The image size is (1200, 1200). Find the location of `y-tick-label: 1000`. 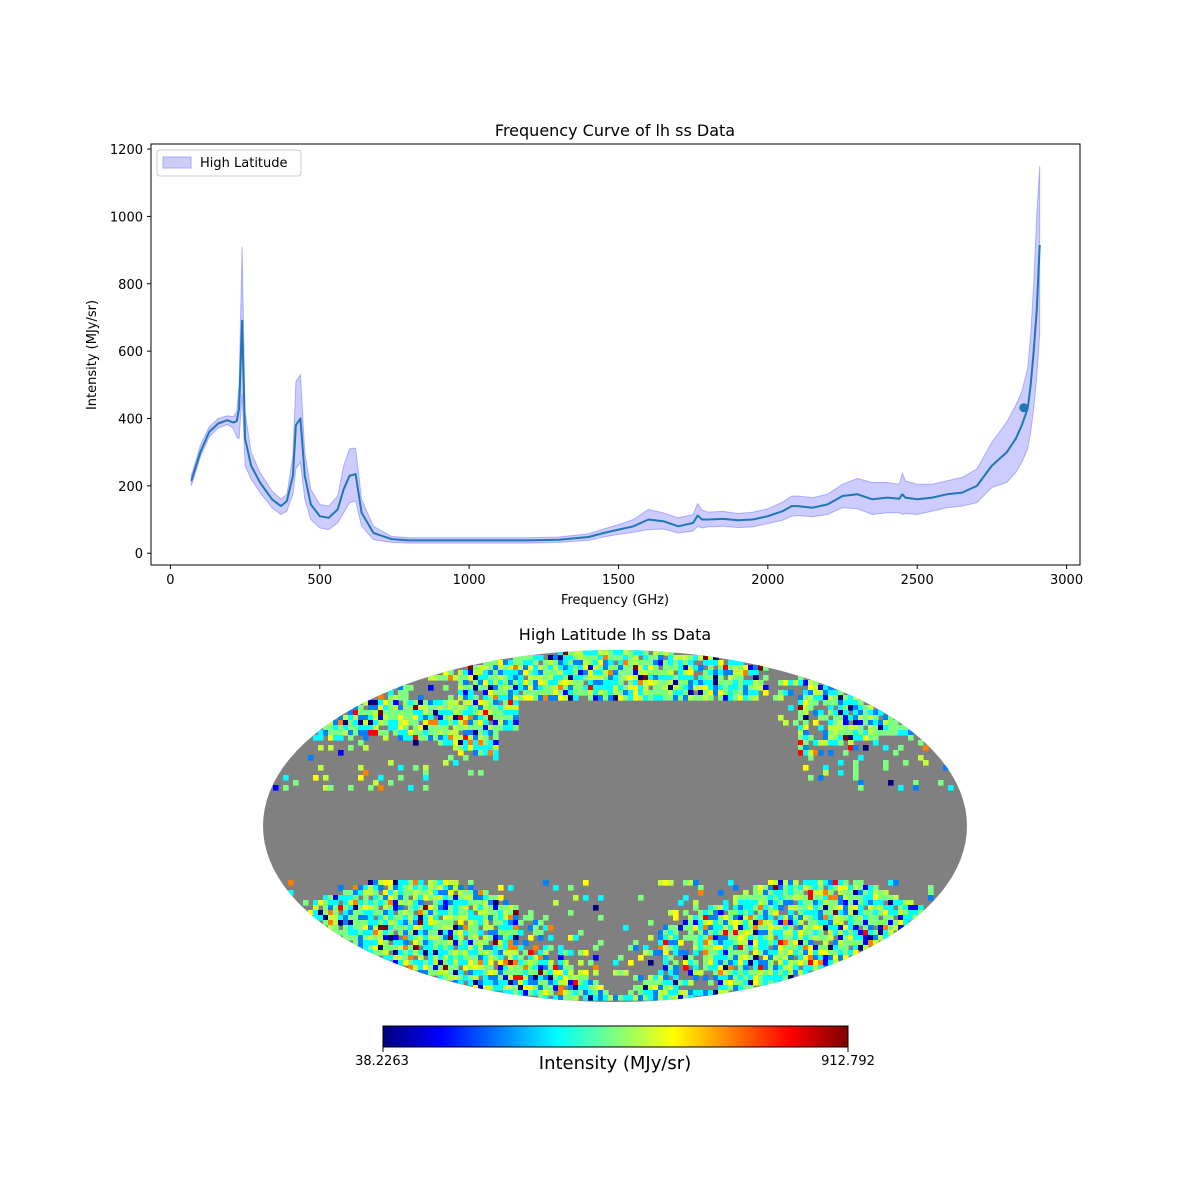

y-tick-label: 1000 is located at coordinates (126, 217).